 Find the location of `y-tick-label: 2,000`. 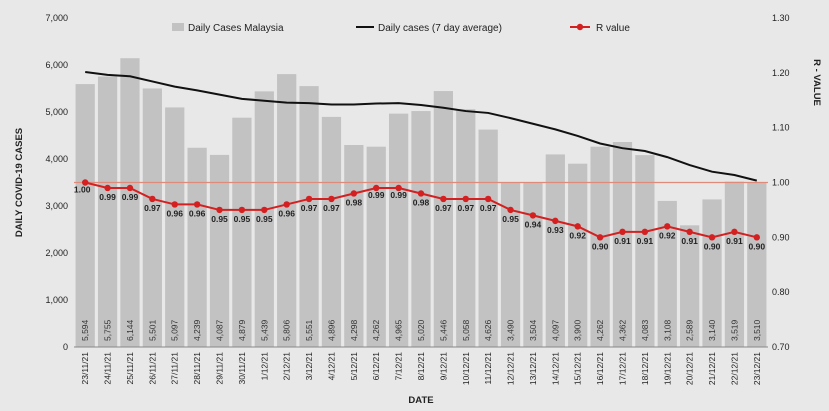

y-tick-label: 2,000 is located at coordinates (56, 253).